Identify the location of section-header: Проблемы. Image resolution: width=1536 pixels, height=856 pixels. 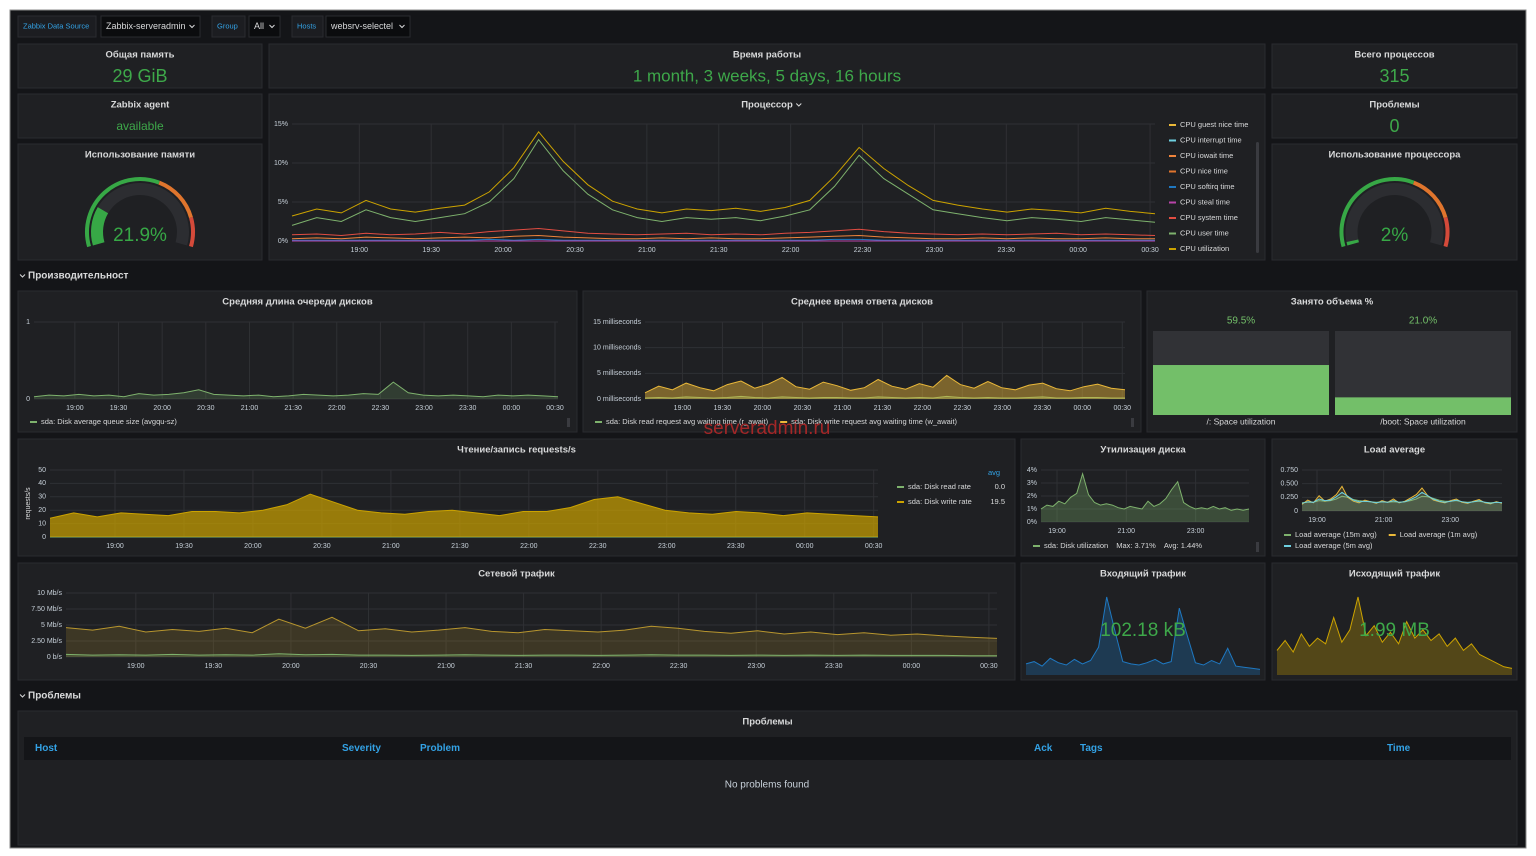
(54, 696).